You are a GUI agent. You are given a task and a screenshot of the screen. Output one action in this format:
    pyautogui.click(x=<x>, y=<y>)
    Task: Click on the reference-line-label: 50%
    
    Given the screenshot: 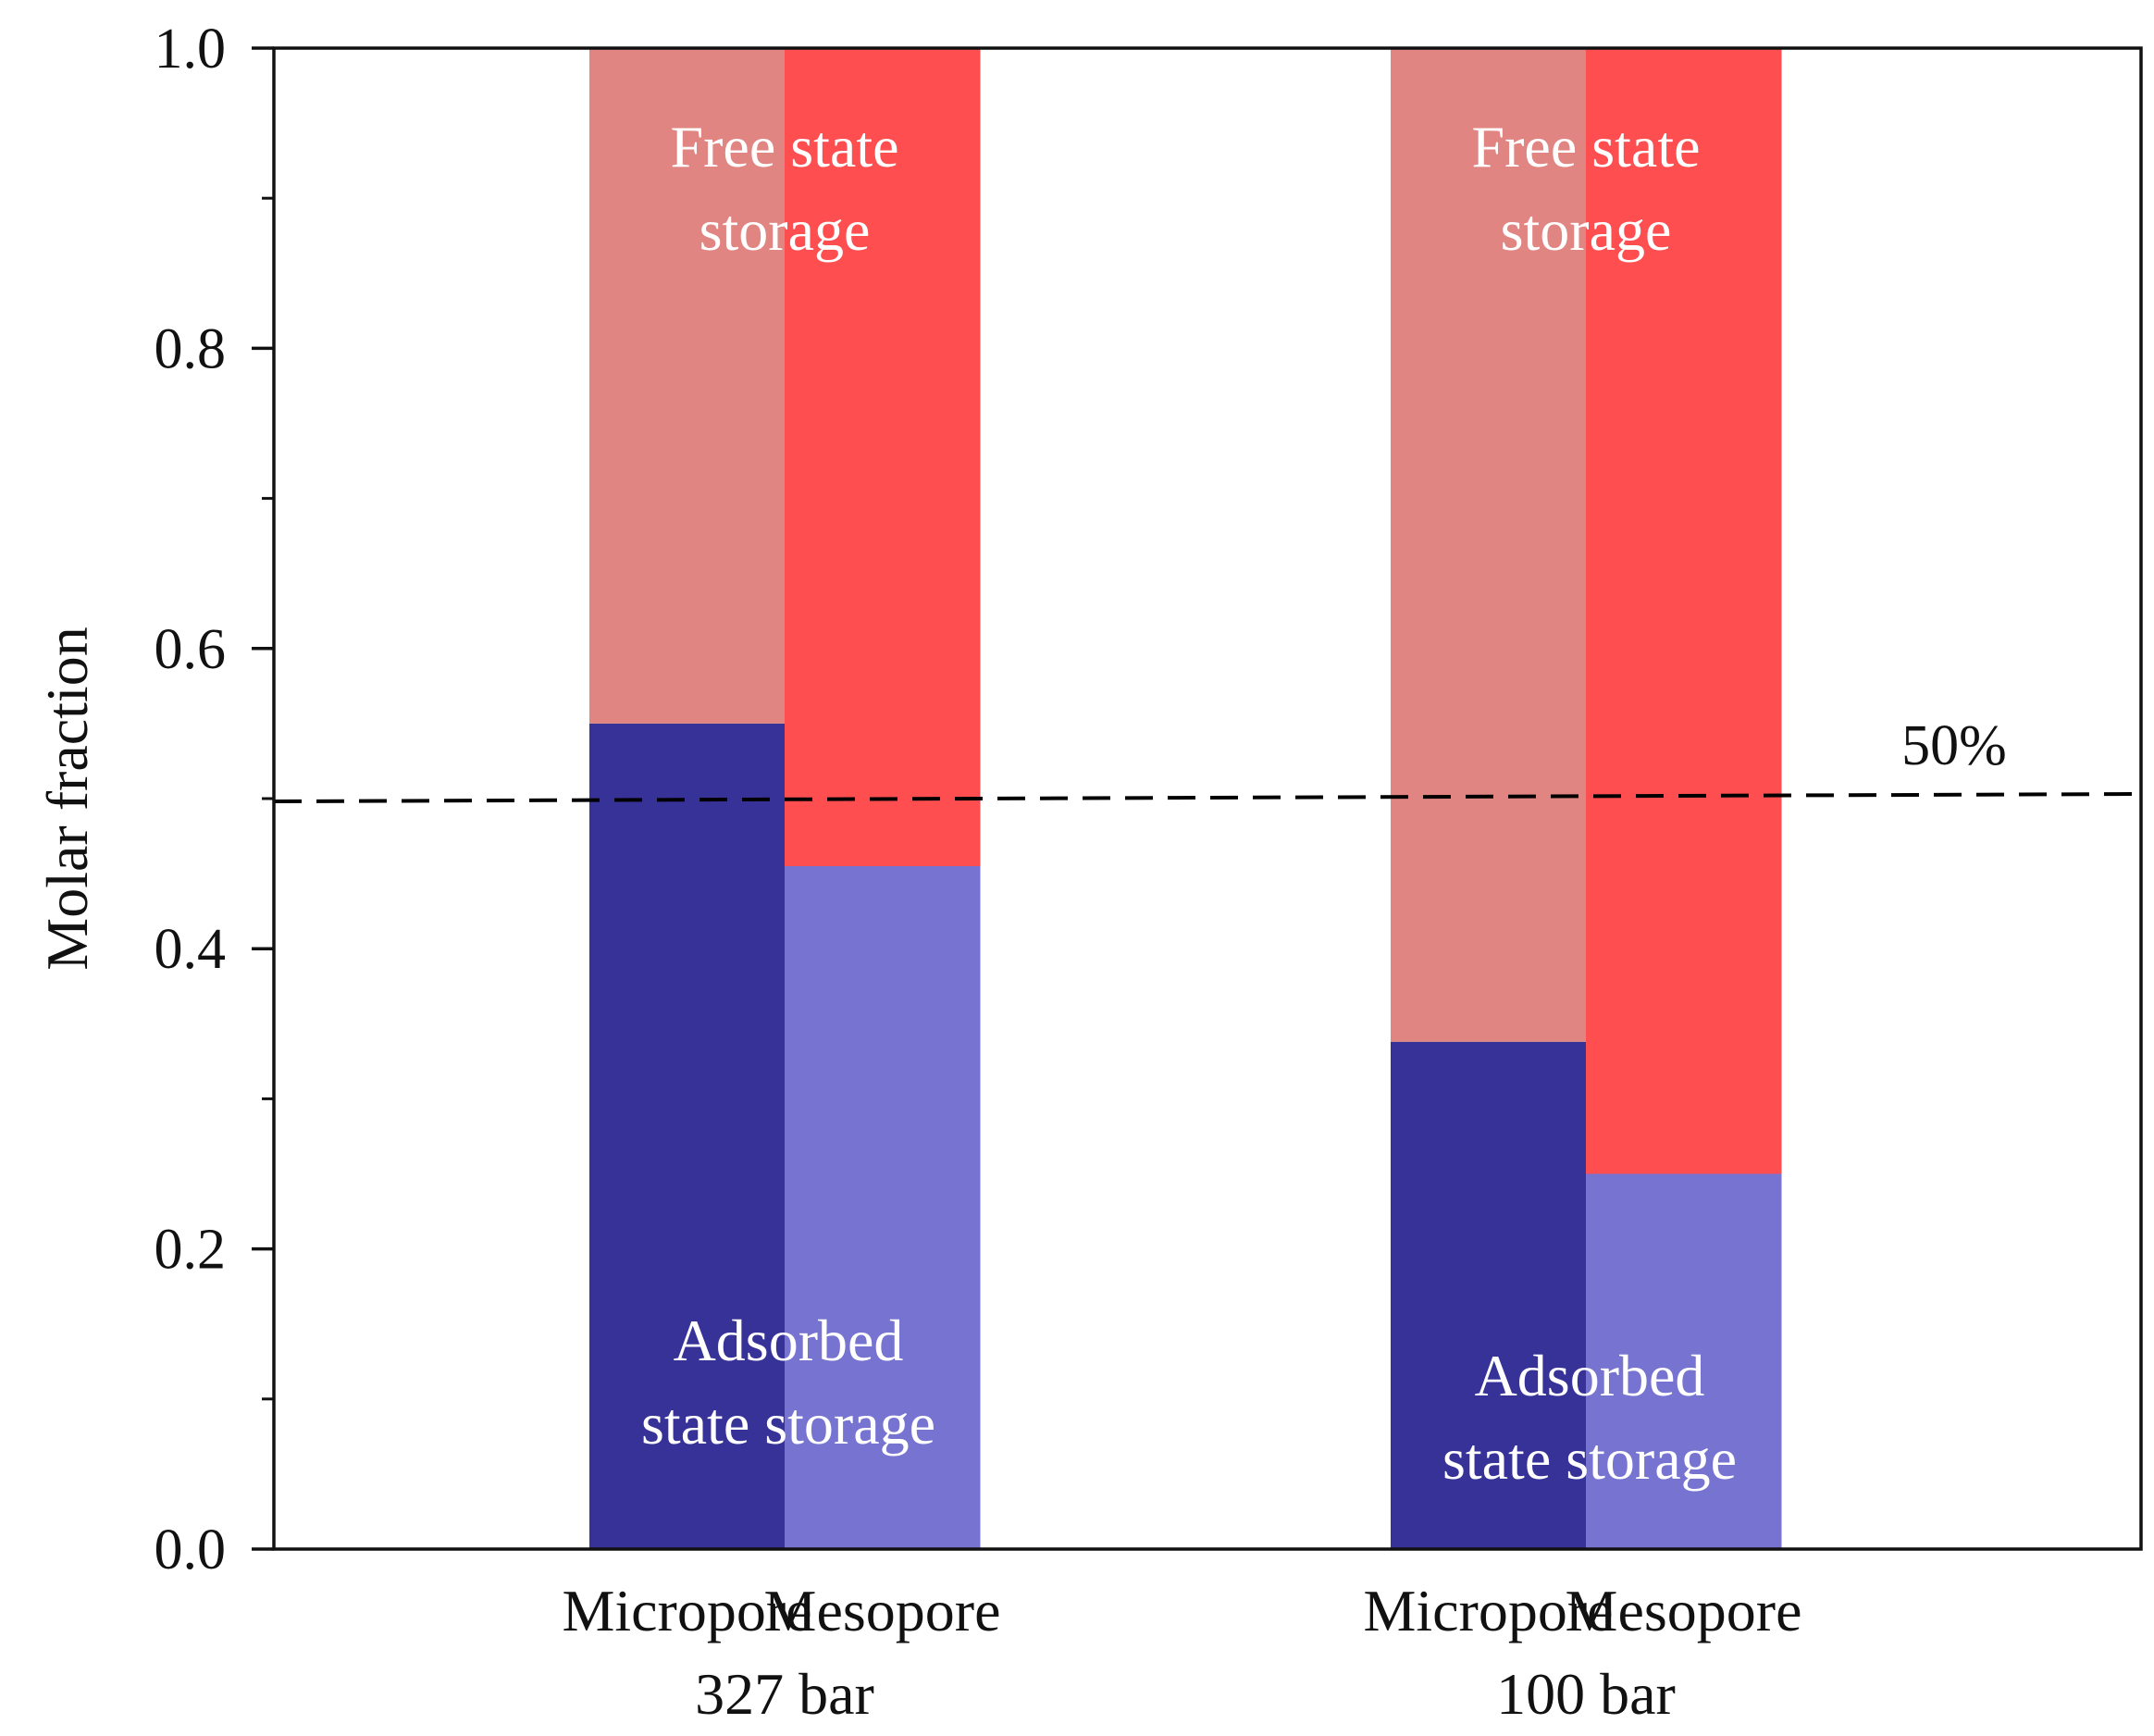 What is the action you would take?
    pyautogui.click(x=1954, y=745)
    